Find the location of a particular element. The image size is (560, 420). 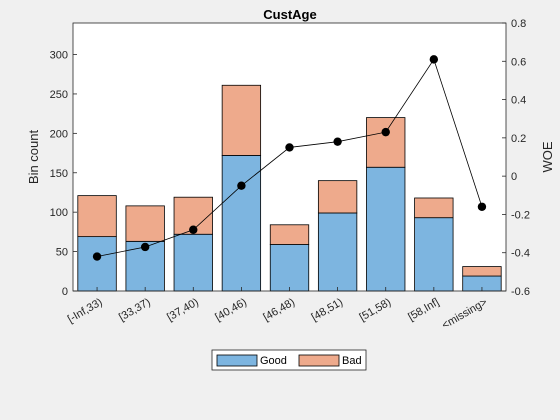

left-tick-label-3: 150 is located at coordinates (59, 174).